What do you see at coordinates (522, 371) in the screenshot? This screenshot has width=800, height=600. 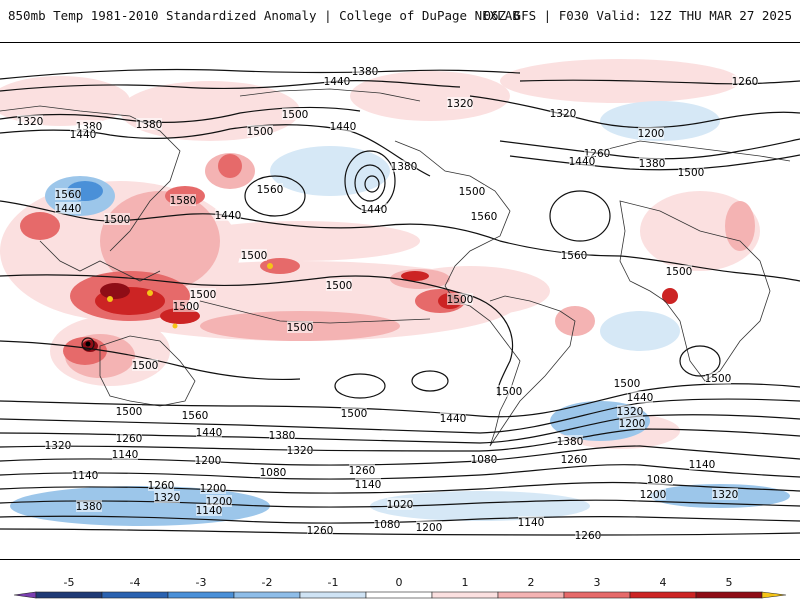 I see `coastline` at bounding box center [522, 371].